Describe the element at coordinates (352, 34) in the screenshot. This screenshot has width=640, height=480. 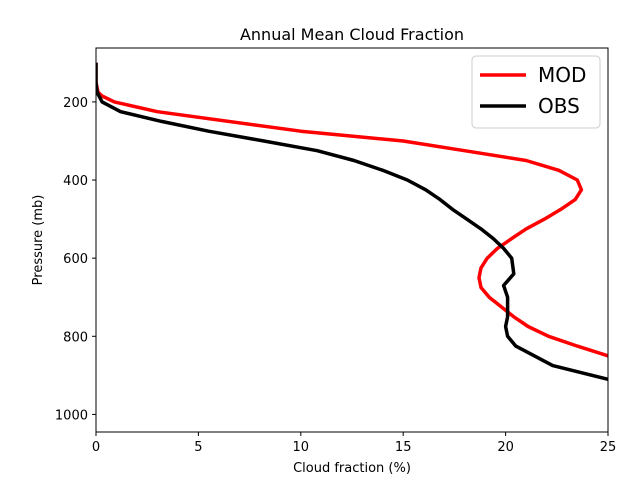
I see `chart-title: Annual Mean Cloud Fraction` at that location.